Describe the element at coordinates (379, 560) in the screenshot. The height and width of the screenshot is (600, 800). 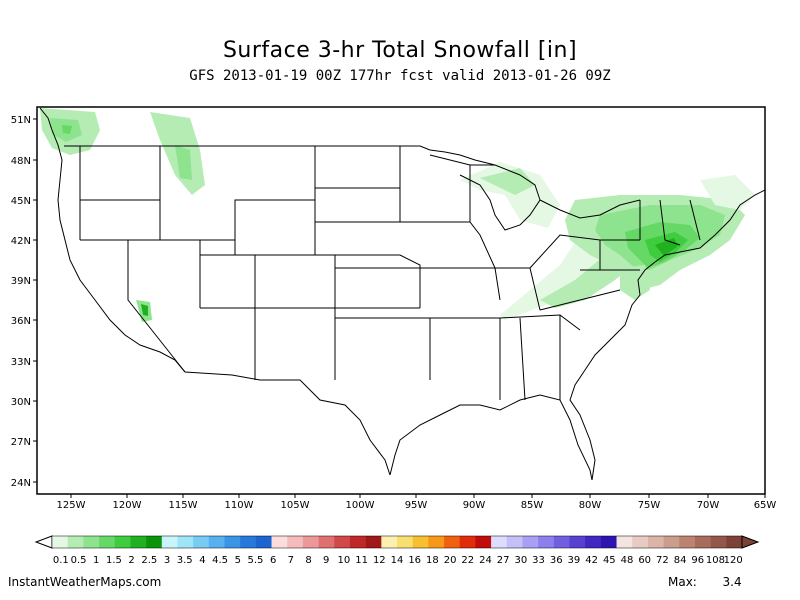
I see `legend-label: 12` at that location.